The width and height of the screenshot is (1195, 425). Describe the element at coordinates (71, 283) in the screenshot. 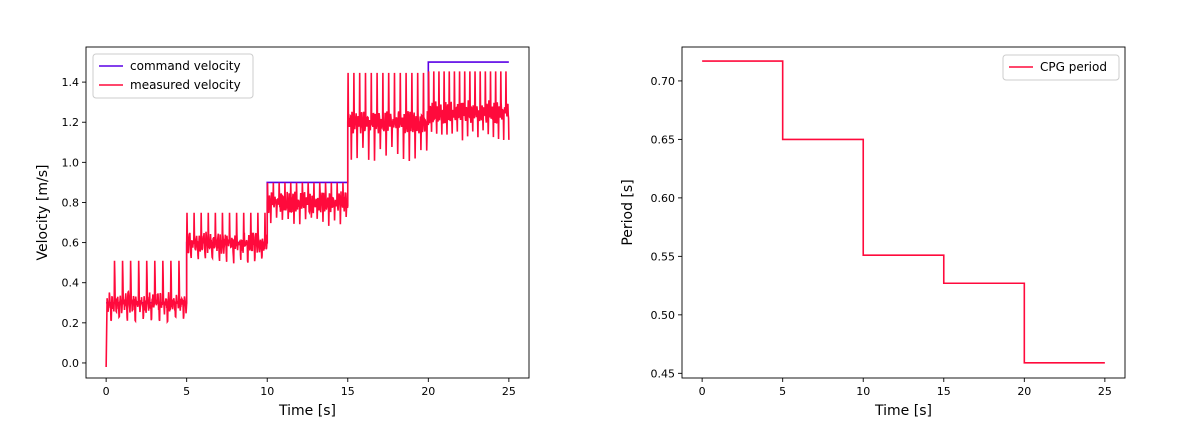

I see `y-tick-label: 0.4` at that location.